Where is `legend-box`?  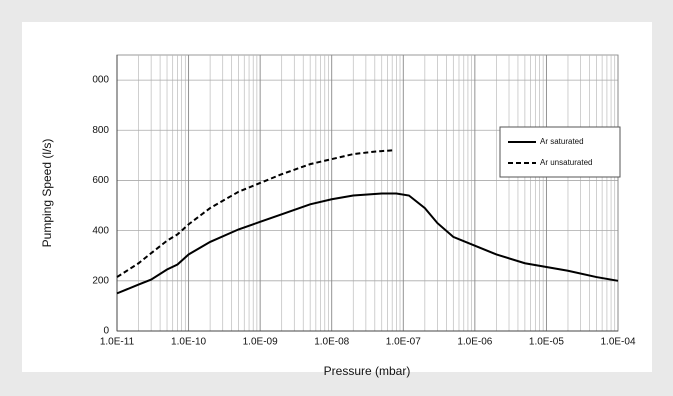
legend-box is located at coordinates (560, 152).